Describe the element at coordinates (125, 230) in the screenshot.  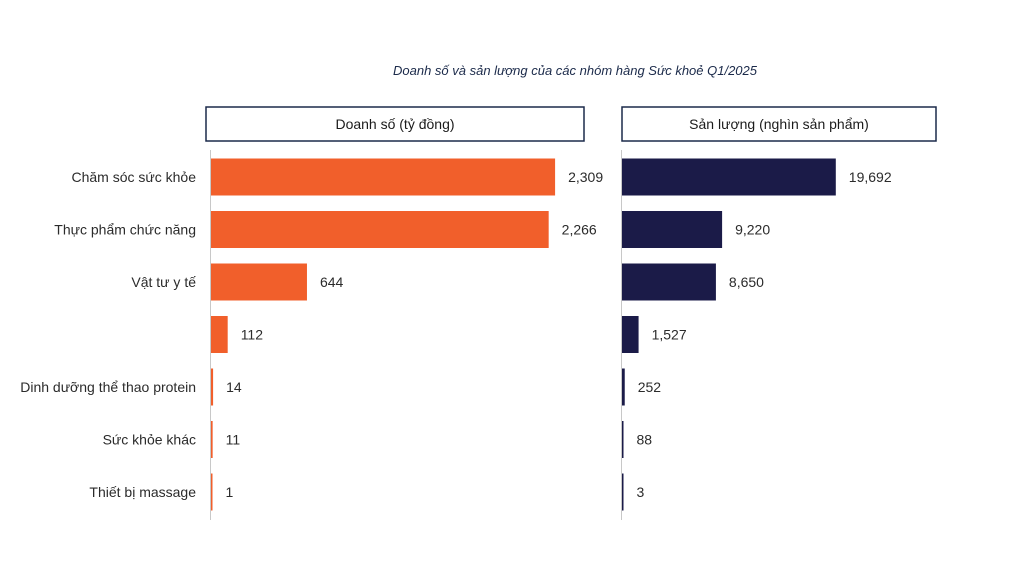
I see `category-label: Thực phẩm chức năng` at that location.